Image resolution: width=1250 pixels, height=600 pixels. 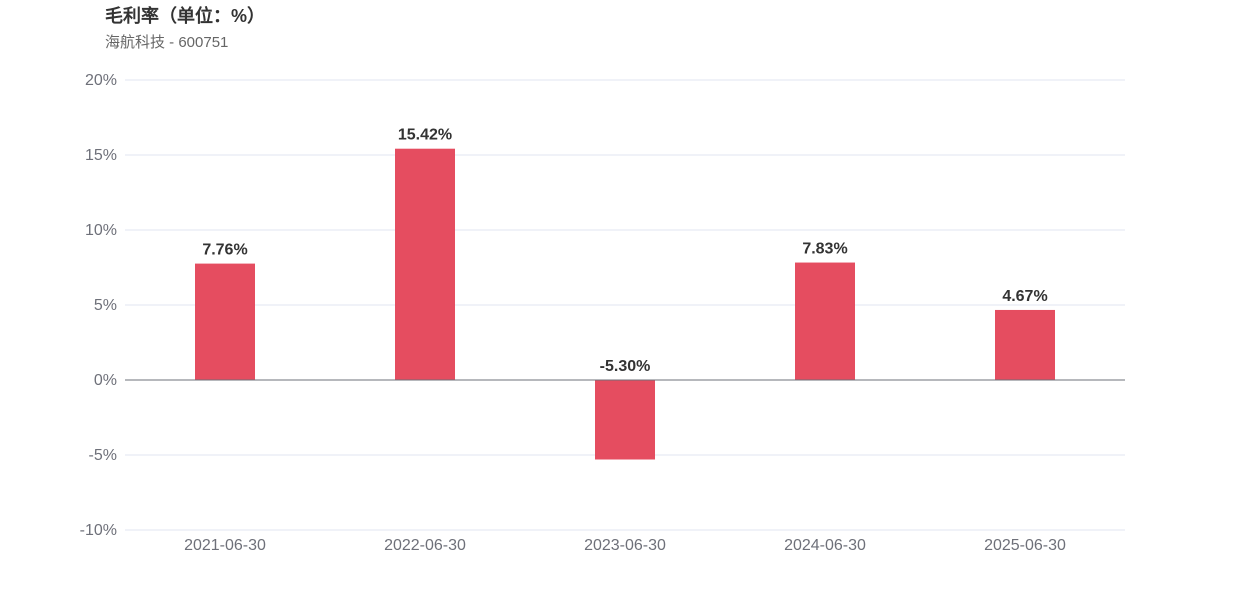 I want to click on x-tick-label: 2023-06-30, so click(x=625, y=545).